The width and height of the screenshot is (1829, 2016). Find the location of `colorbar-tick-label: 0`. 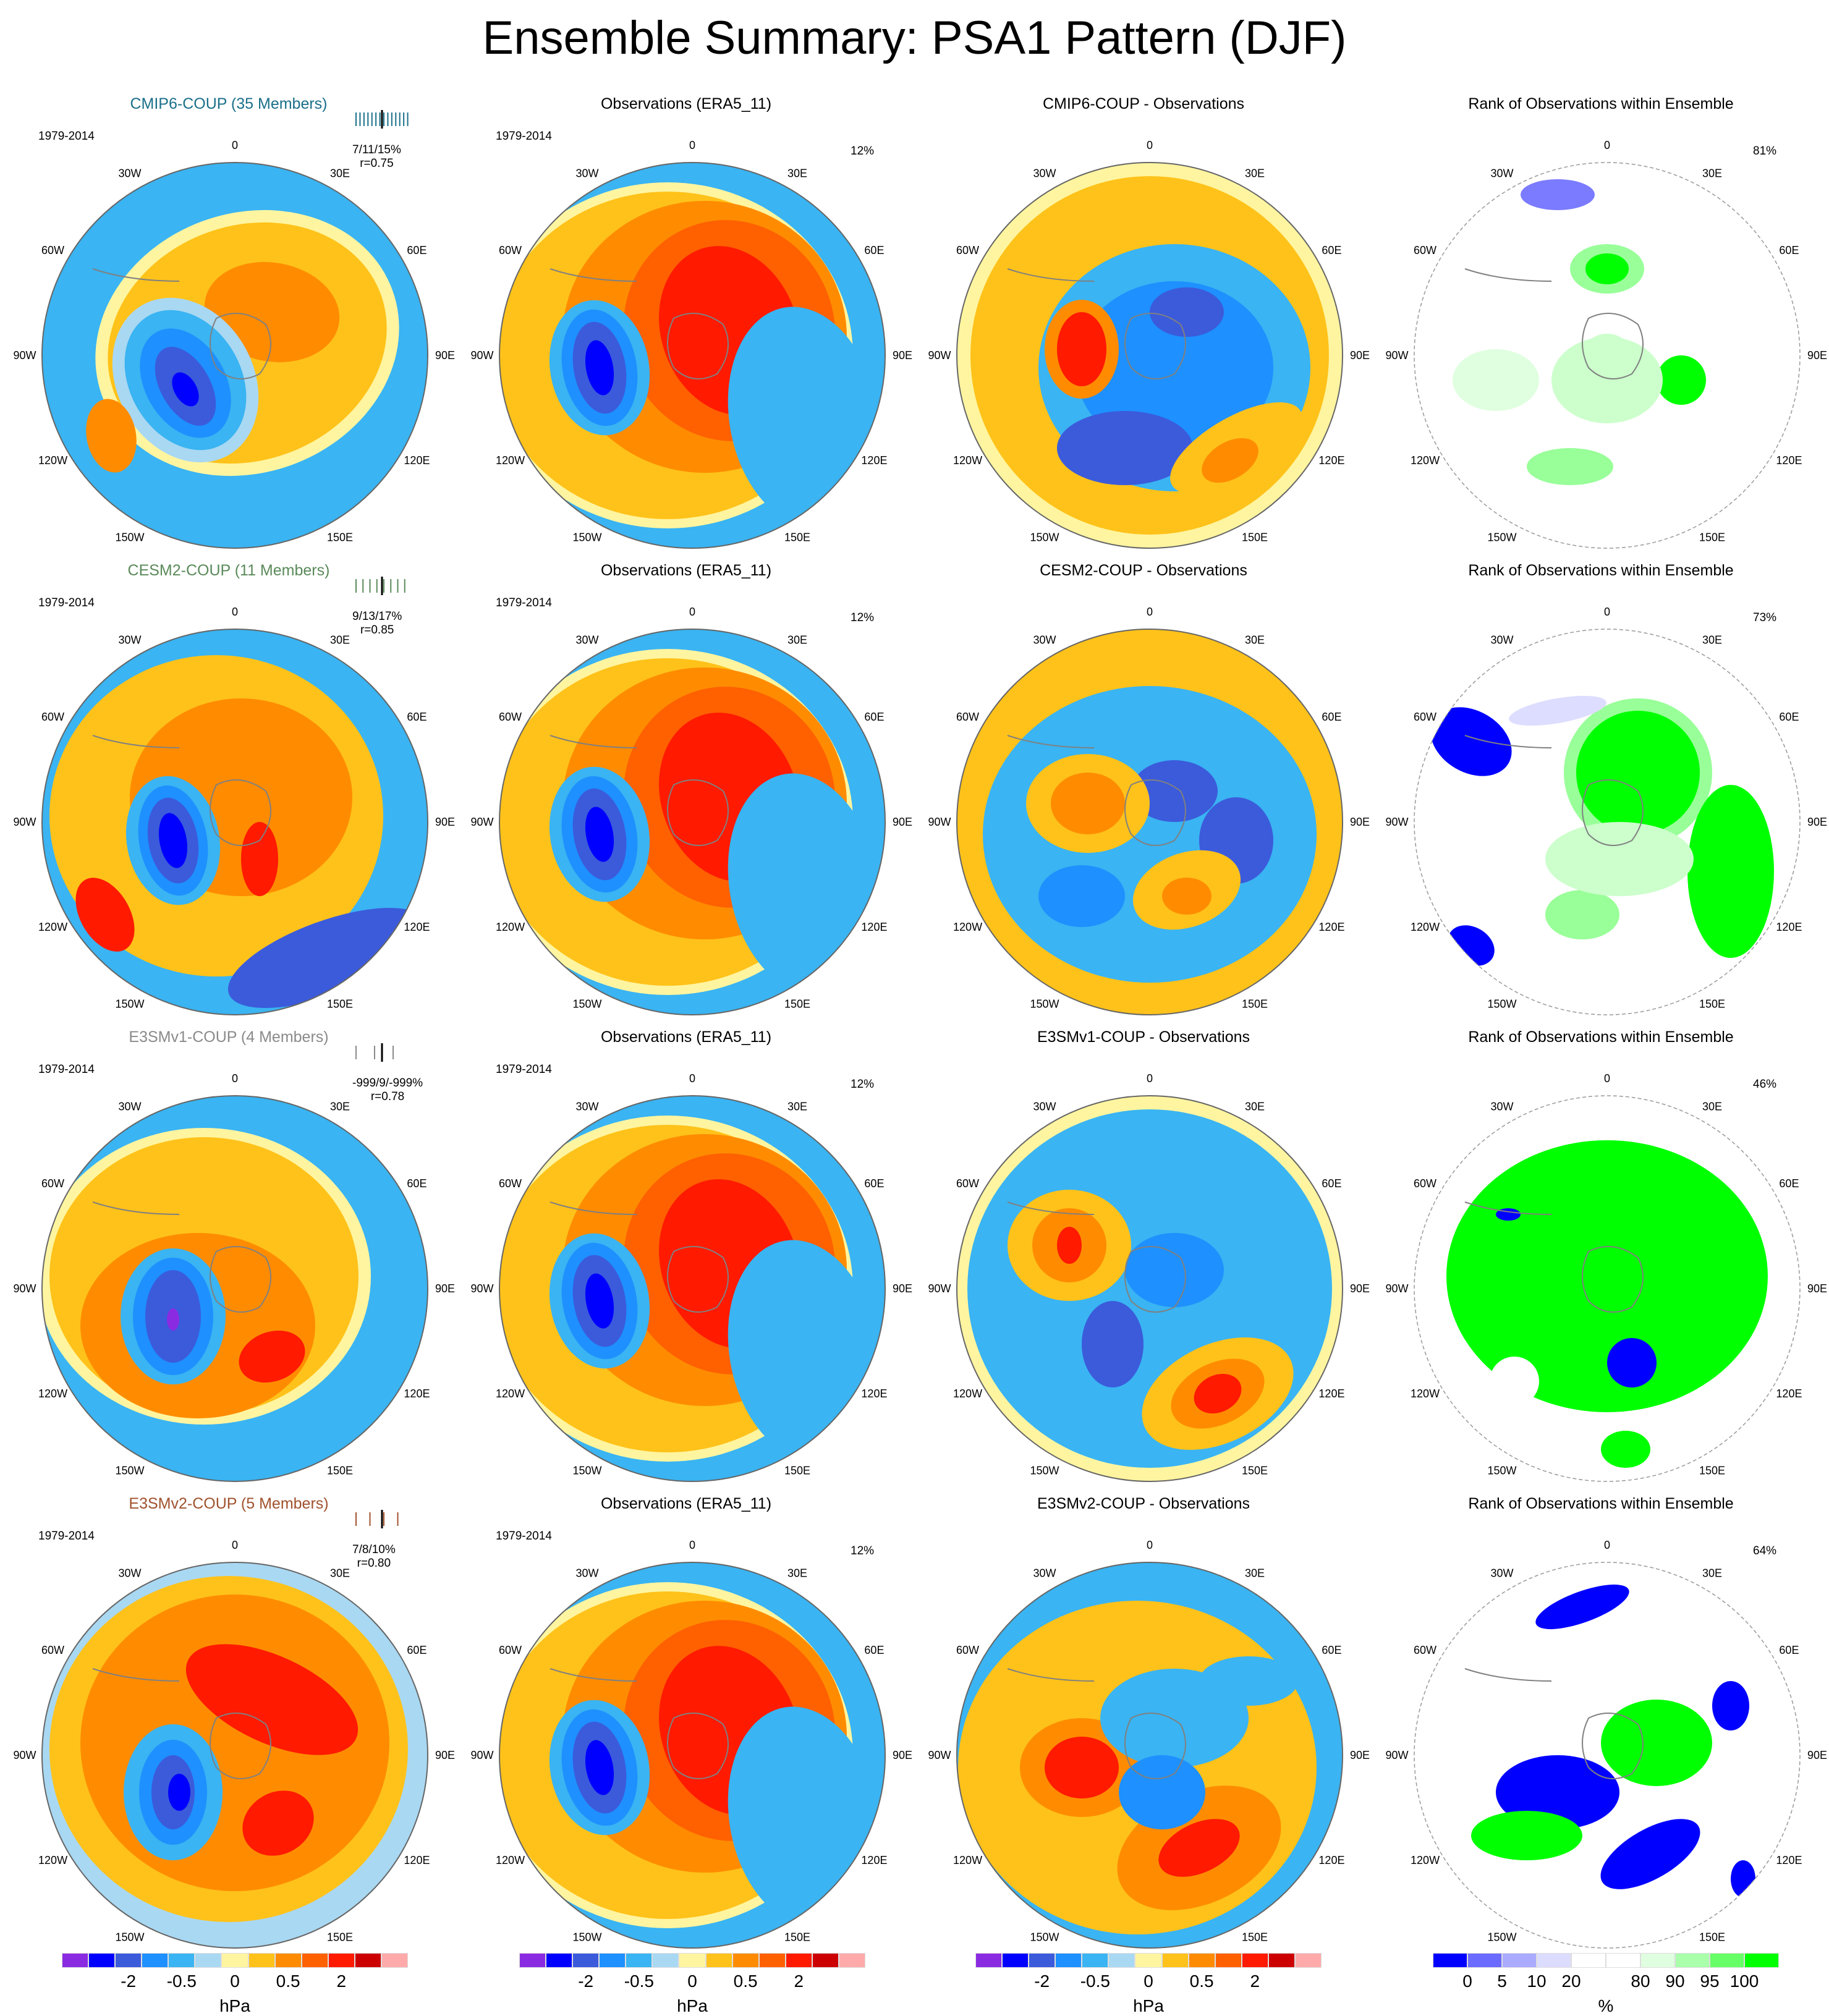

colorbar-tick-label: 0 is located at coordinates (1467, 1982).